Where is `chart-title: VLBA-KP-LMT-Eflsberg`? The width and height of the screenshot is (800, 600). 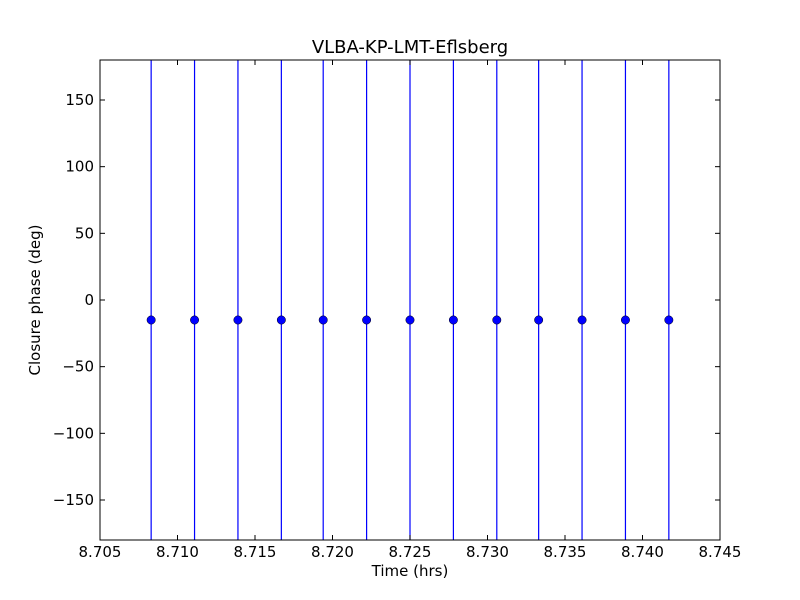
chart-title: VLBA-KP-LMT-Eflsberg is located at coordinates (410, 47).